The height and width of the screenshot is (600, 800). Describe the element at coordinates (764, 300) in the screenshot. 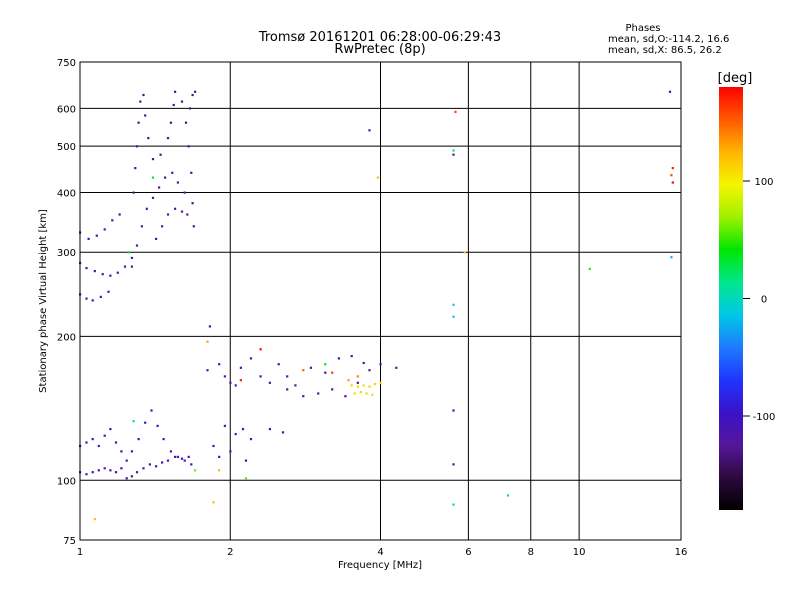

I see `colorbar-tick-label: 0` at that location.